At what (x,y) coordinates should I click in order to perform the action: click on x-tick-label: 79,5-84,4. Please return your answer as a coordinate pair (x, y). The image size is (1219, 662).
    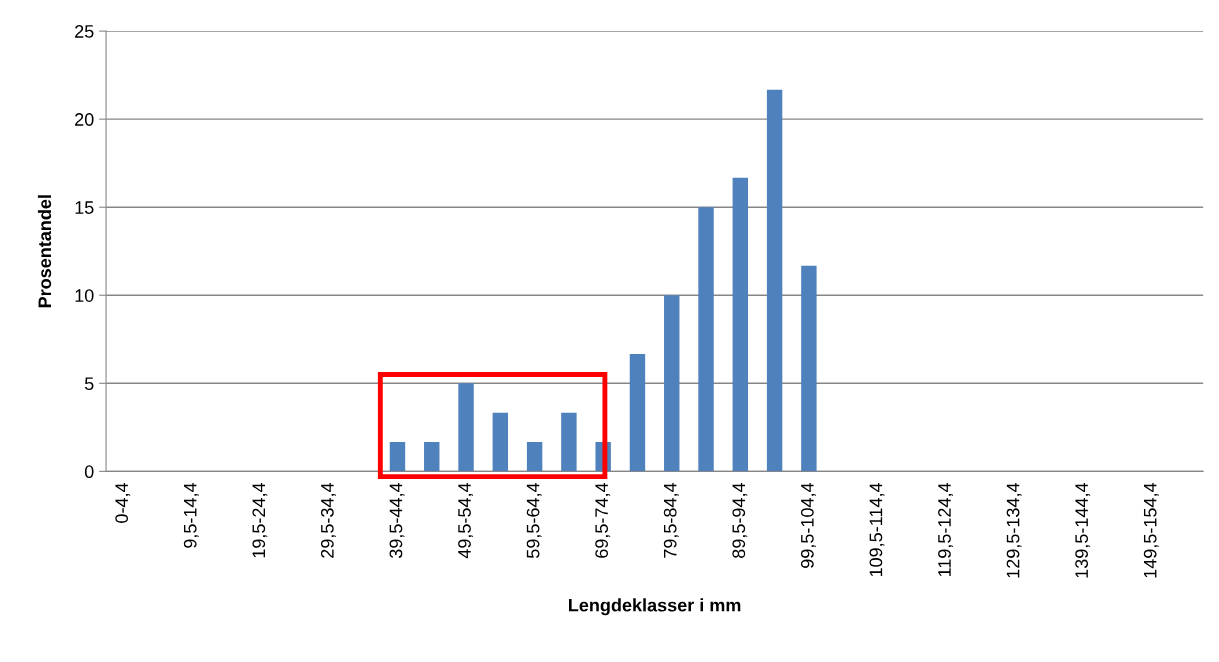
    Looking at the image, I should click on (671, 520).